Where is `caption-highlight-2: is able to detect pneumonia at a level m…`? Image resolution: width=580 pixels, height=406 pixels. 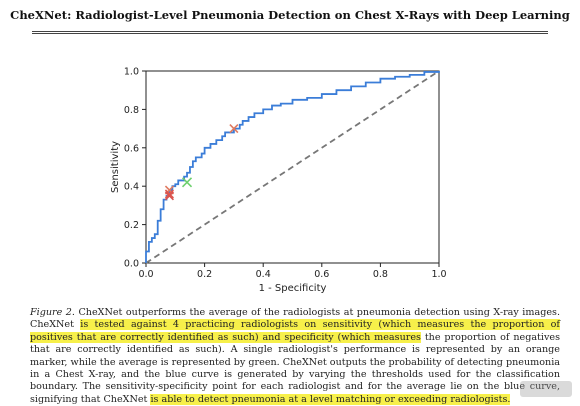 caption-highlight-2: is able to detect pneumonia at a level m… is located at coordinates (330, 399).